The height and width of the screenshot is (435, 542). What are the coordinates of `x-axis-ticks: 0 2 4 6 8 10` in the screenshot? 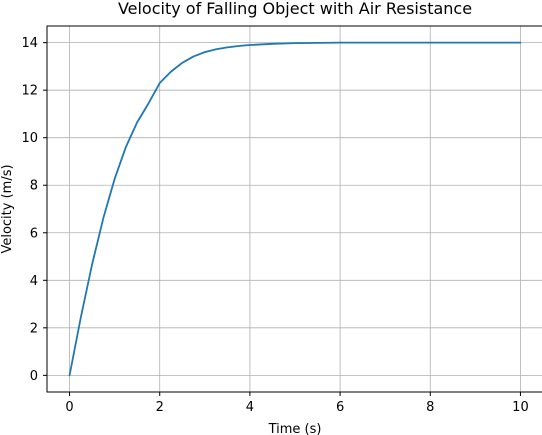 It's located at (297, 403).